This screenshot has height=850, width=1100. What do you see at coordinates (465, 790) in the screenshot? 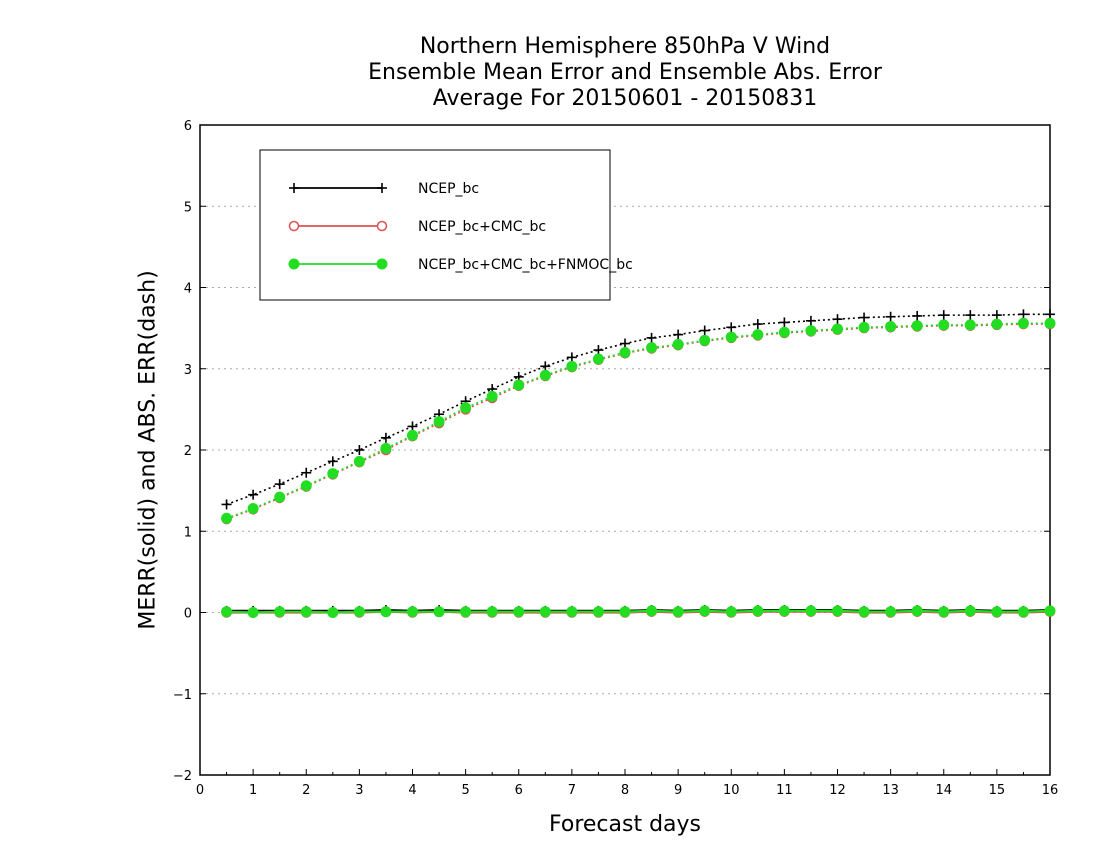
I see `x-tick-label: 5` at bounding box center [465, 790].